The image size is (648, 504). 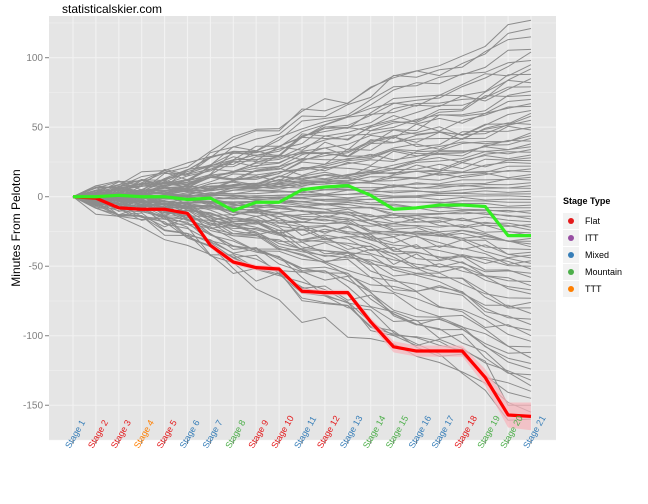 I want to click on y-axis-label: Minutes From Peloton, so click(x=16, y=227).